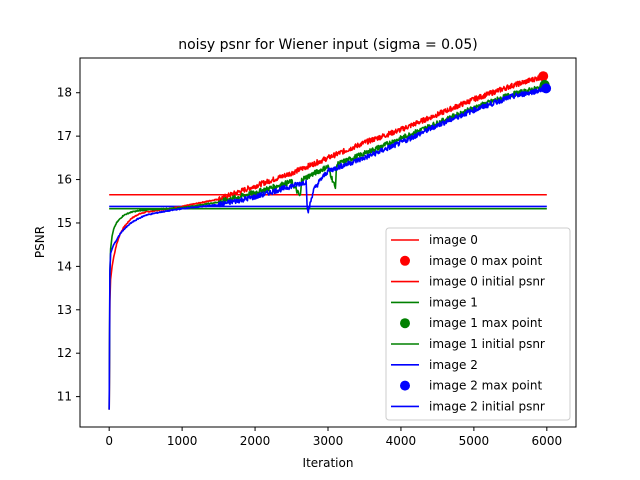 The image size is (640, 480). I want to click on x-tick-label: 4000, so click(401, 441).